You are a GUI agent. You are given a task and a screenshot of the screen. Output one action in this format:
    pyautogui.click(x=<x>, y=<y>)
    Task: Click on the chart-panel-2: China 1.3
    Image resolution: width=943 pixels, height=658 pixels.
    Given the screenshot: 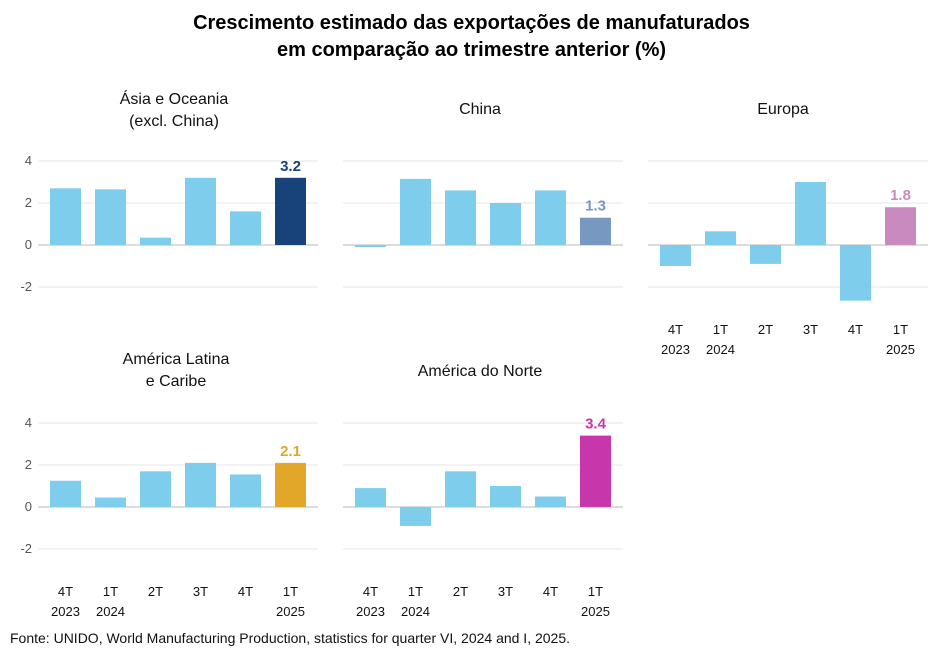 What is the action you would take?
    pyautogui.click(x=483, y=194)
    